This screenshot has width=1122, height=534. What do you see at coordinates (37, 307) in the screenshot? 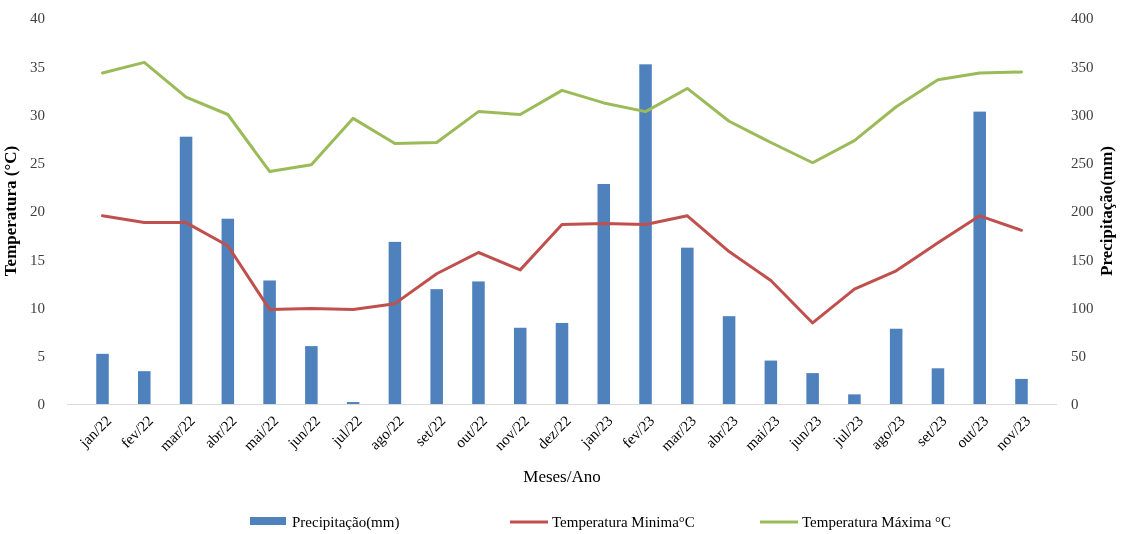
I see `y-tick-label: 10` at bounding box center [37, 307].